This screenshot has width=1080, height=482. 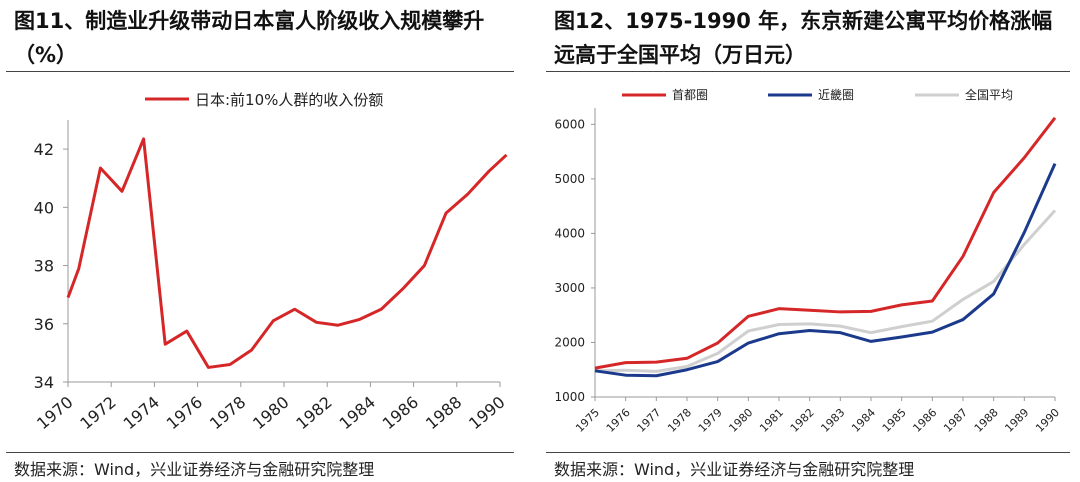 What do you see at coordinates (808, 71) in the screenshot?
I see `right-title-rule` at bounding box center [808, 71].